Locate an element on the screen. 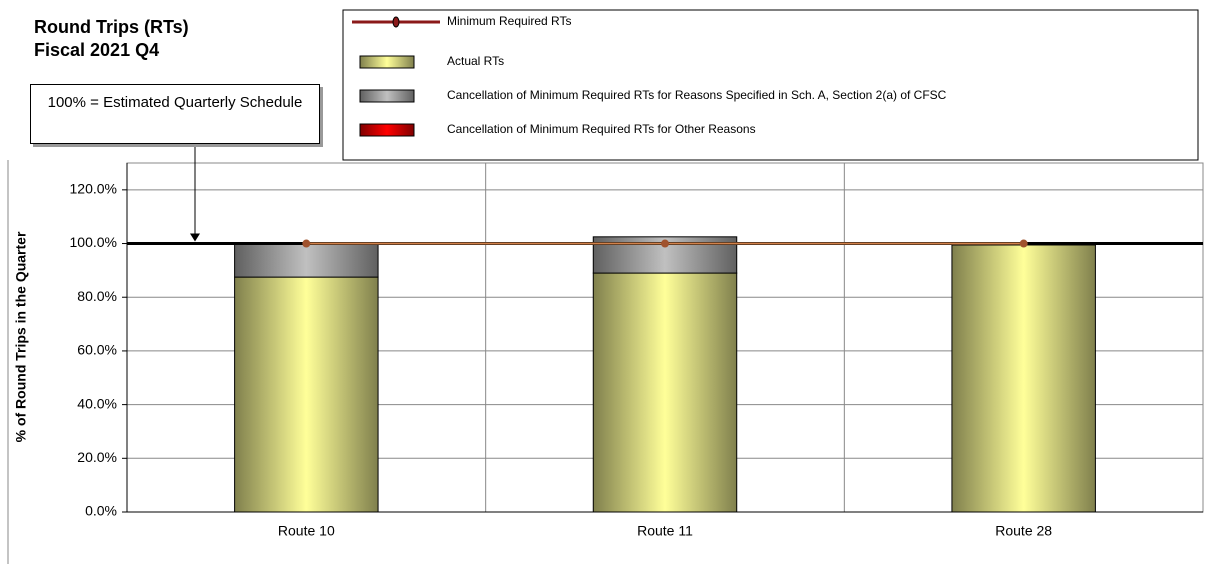 The width and height of the screenshot is (1214, 564). y-tick-label: 120.0% is located at coordinates (93, 189).